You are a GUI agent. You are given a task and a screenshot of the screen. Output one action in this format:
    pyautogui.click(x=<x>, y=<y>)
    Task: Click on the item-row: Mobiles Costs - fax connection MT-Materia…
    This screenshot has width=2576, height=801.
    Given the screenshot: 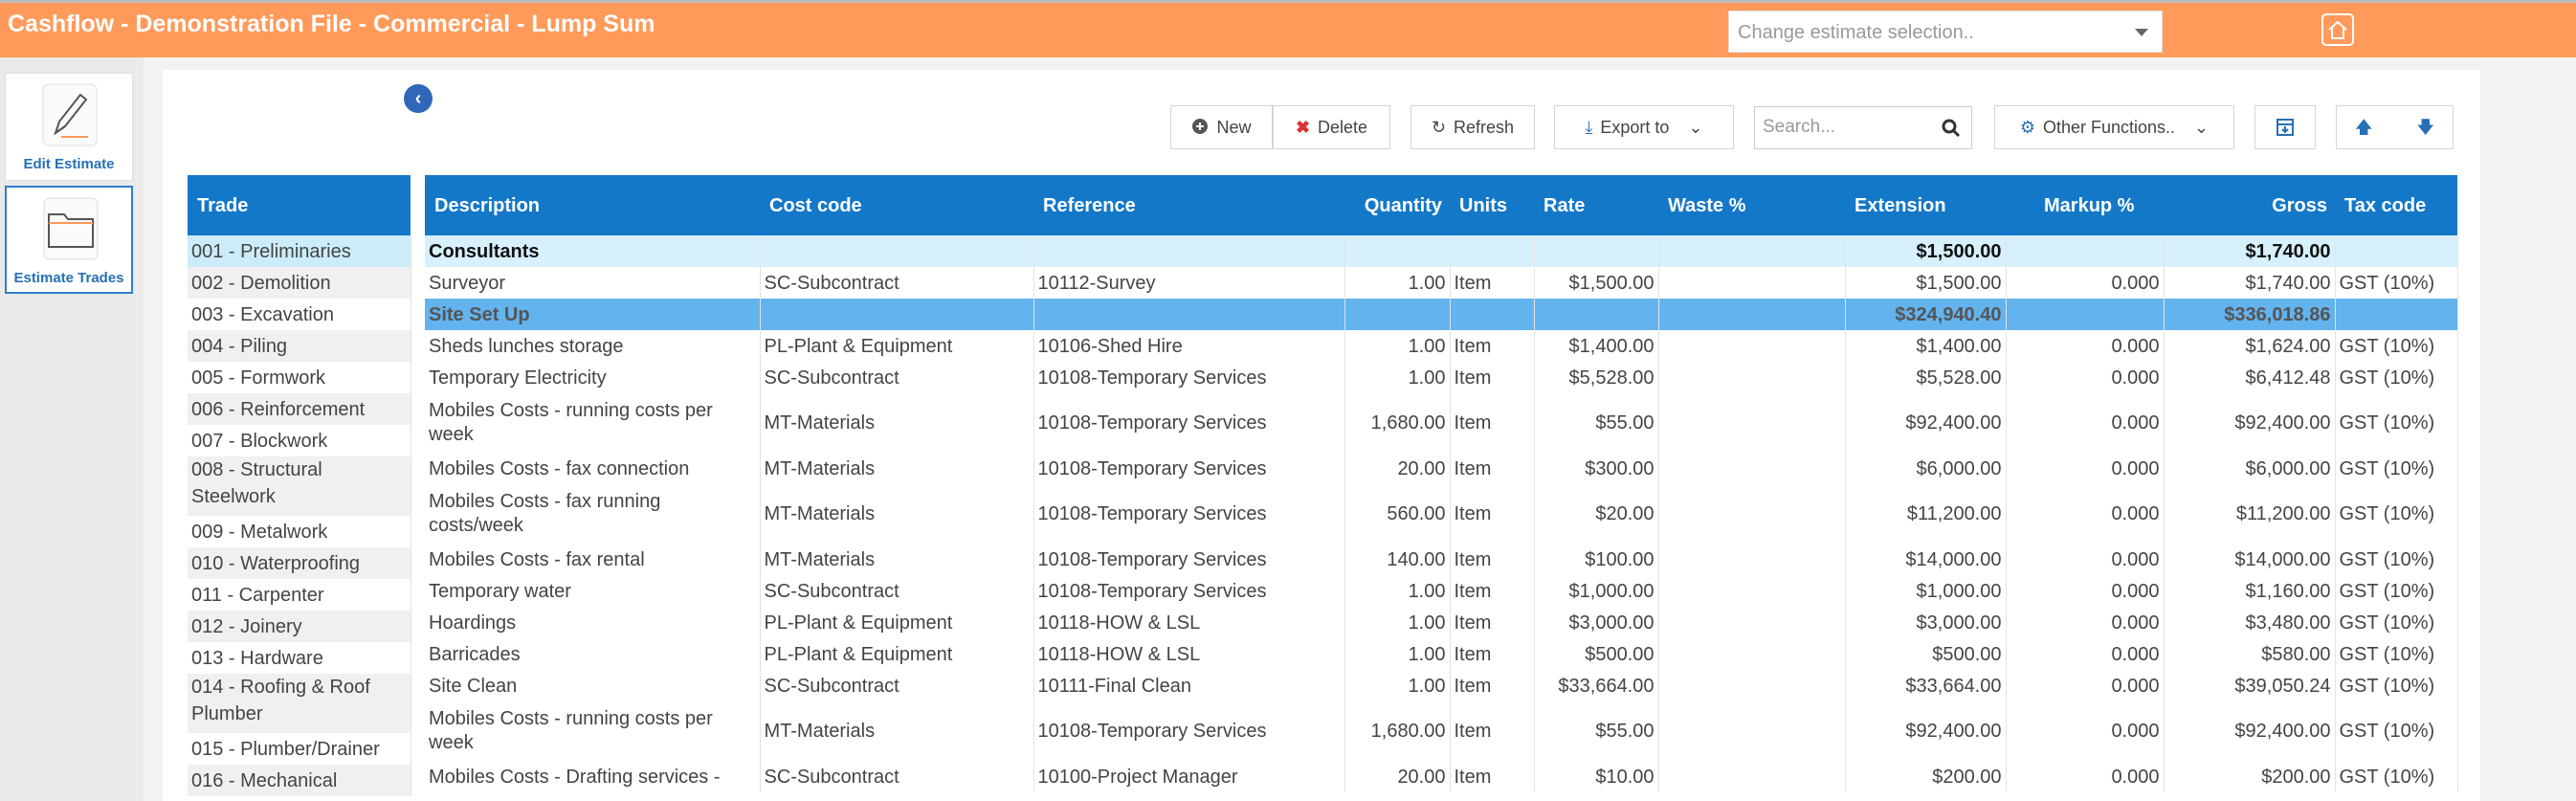 What is the action you would take?
    pyautogui.click(x=1441, y=469)
    